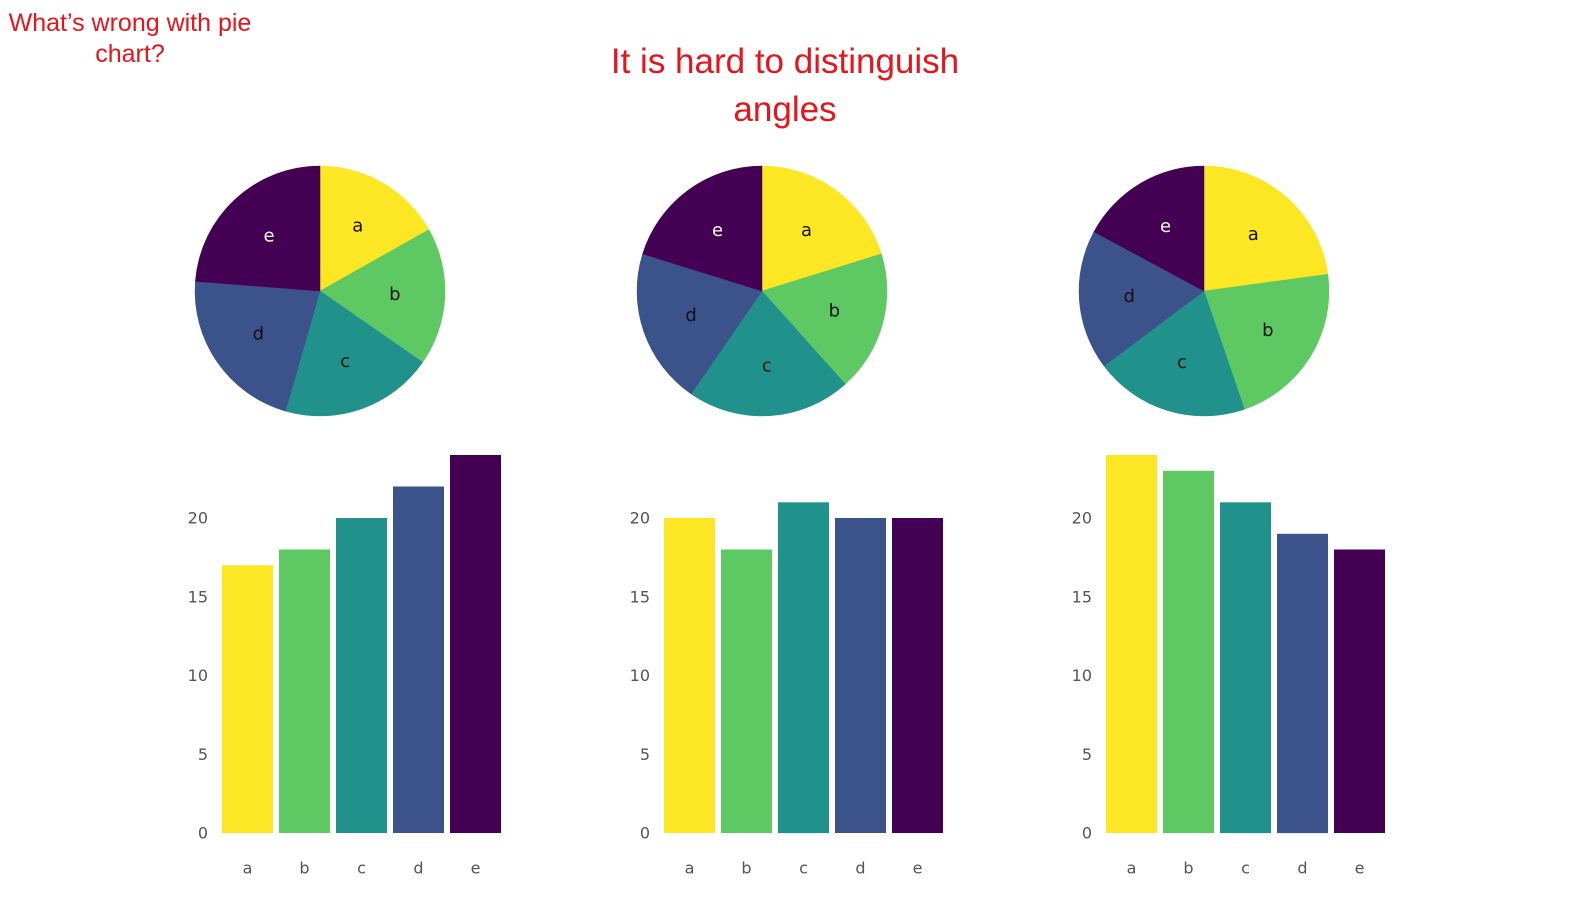  What do you see at coordinates (1188, 652) in the screenshot?
I see `bar-3-bar-b` at bounding box center [1188, 652].